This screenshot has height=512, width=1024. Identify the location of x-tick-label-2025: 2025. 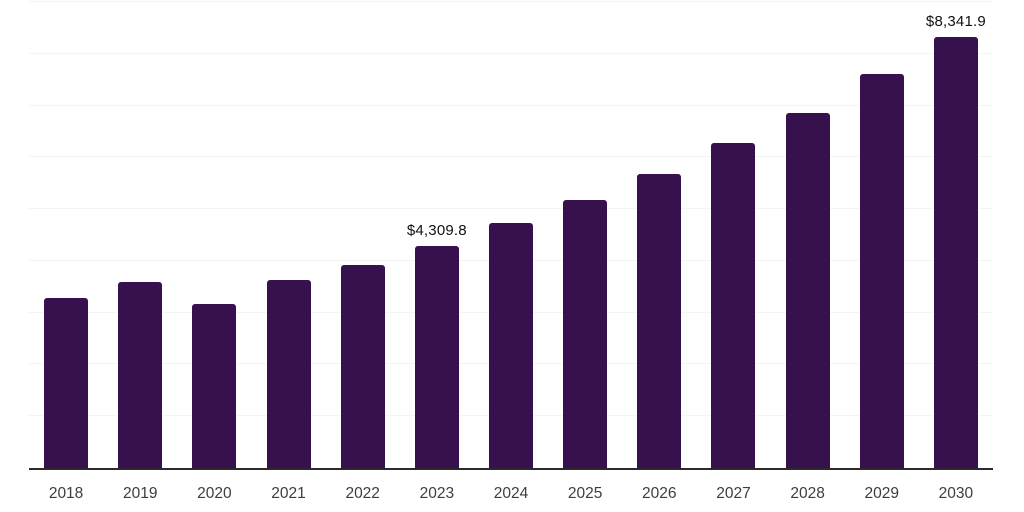
(585, 493).